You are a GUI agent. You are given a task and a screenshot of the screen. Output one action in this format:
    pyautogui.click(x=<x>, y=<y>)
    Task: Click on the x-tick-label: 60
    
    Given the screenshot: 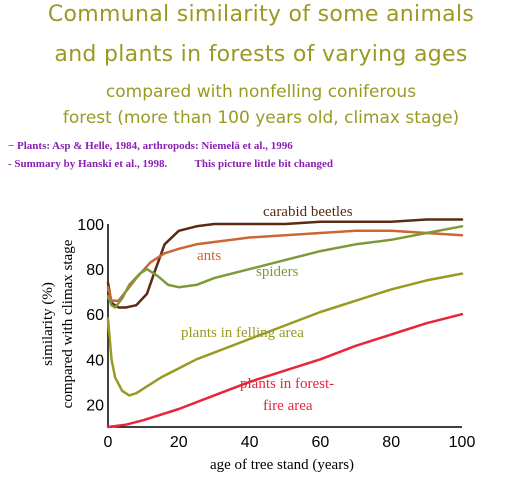 What is the action you would take?
    pyautogui.click(x=321, y=442)
    